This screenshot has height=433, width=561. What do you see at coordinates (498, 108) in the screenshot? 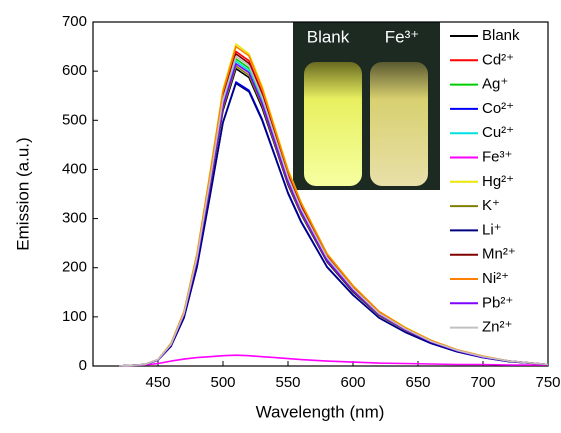
I see `legend-label: Co²⁺` at bounding box center [498, 108].